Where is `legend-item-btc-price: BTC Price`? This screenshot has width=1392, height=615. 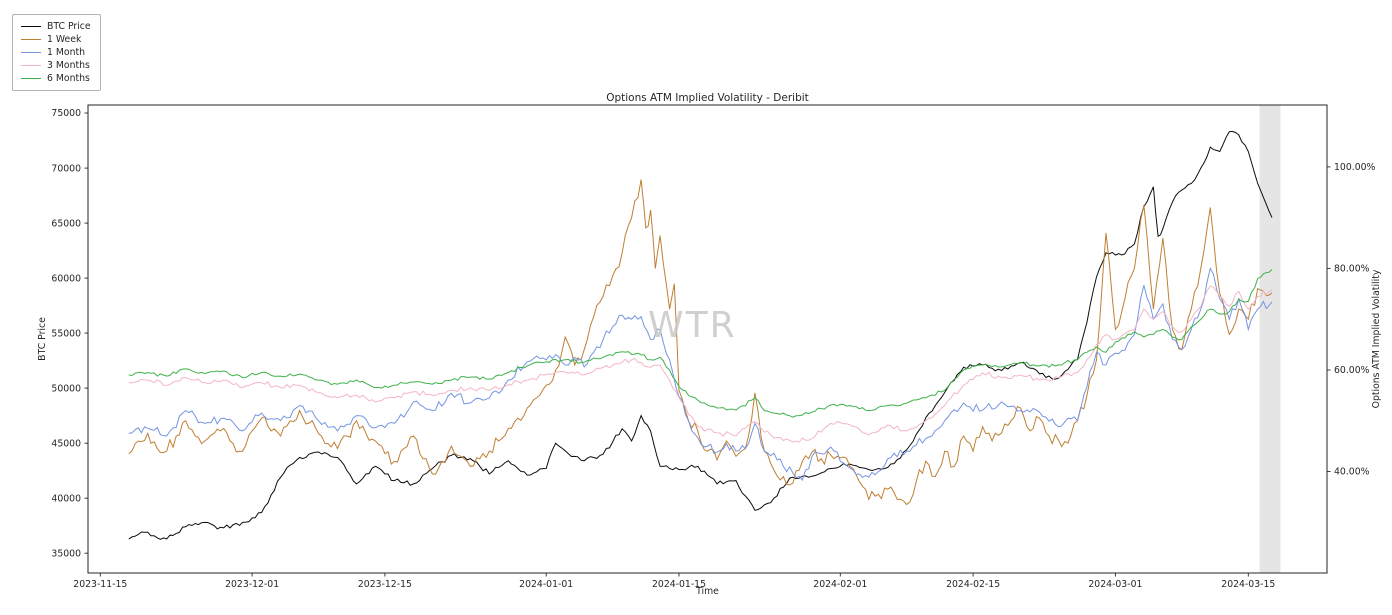 legend-item-btc-price: BTC Price is located at coordinates (56, 26).